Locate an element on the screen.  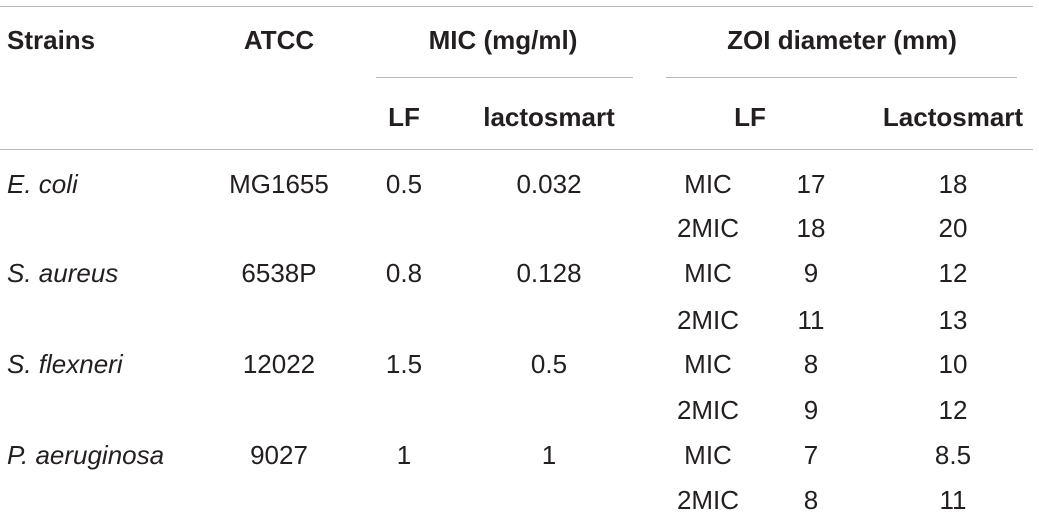
mic-lactosmart-cell: 1 is located at coordinates (549, 455).